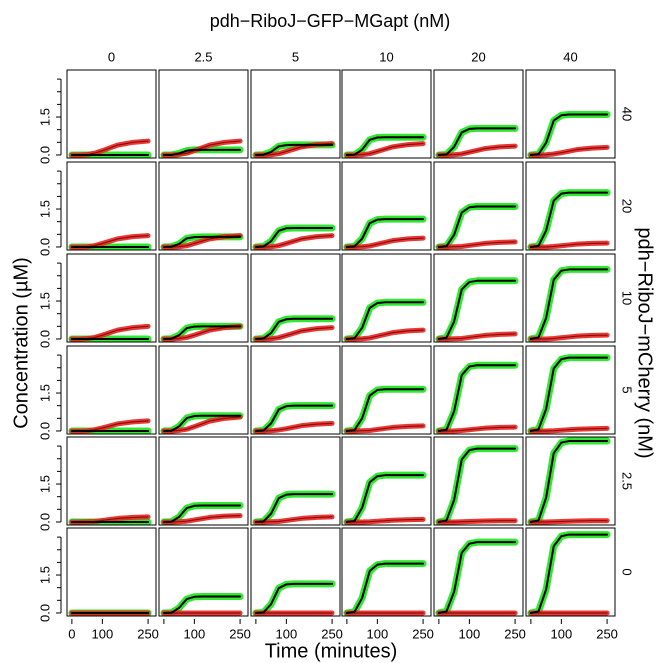 This screenshot has height=663, width=662. Describe the element at coordinates (203, 56) in the screenshot. I see `column-label: 2.5` at that location.